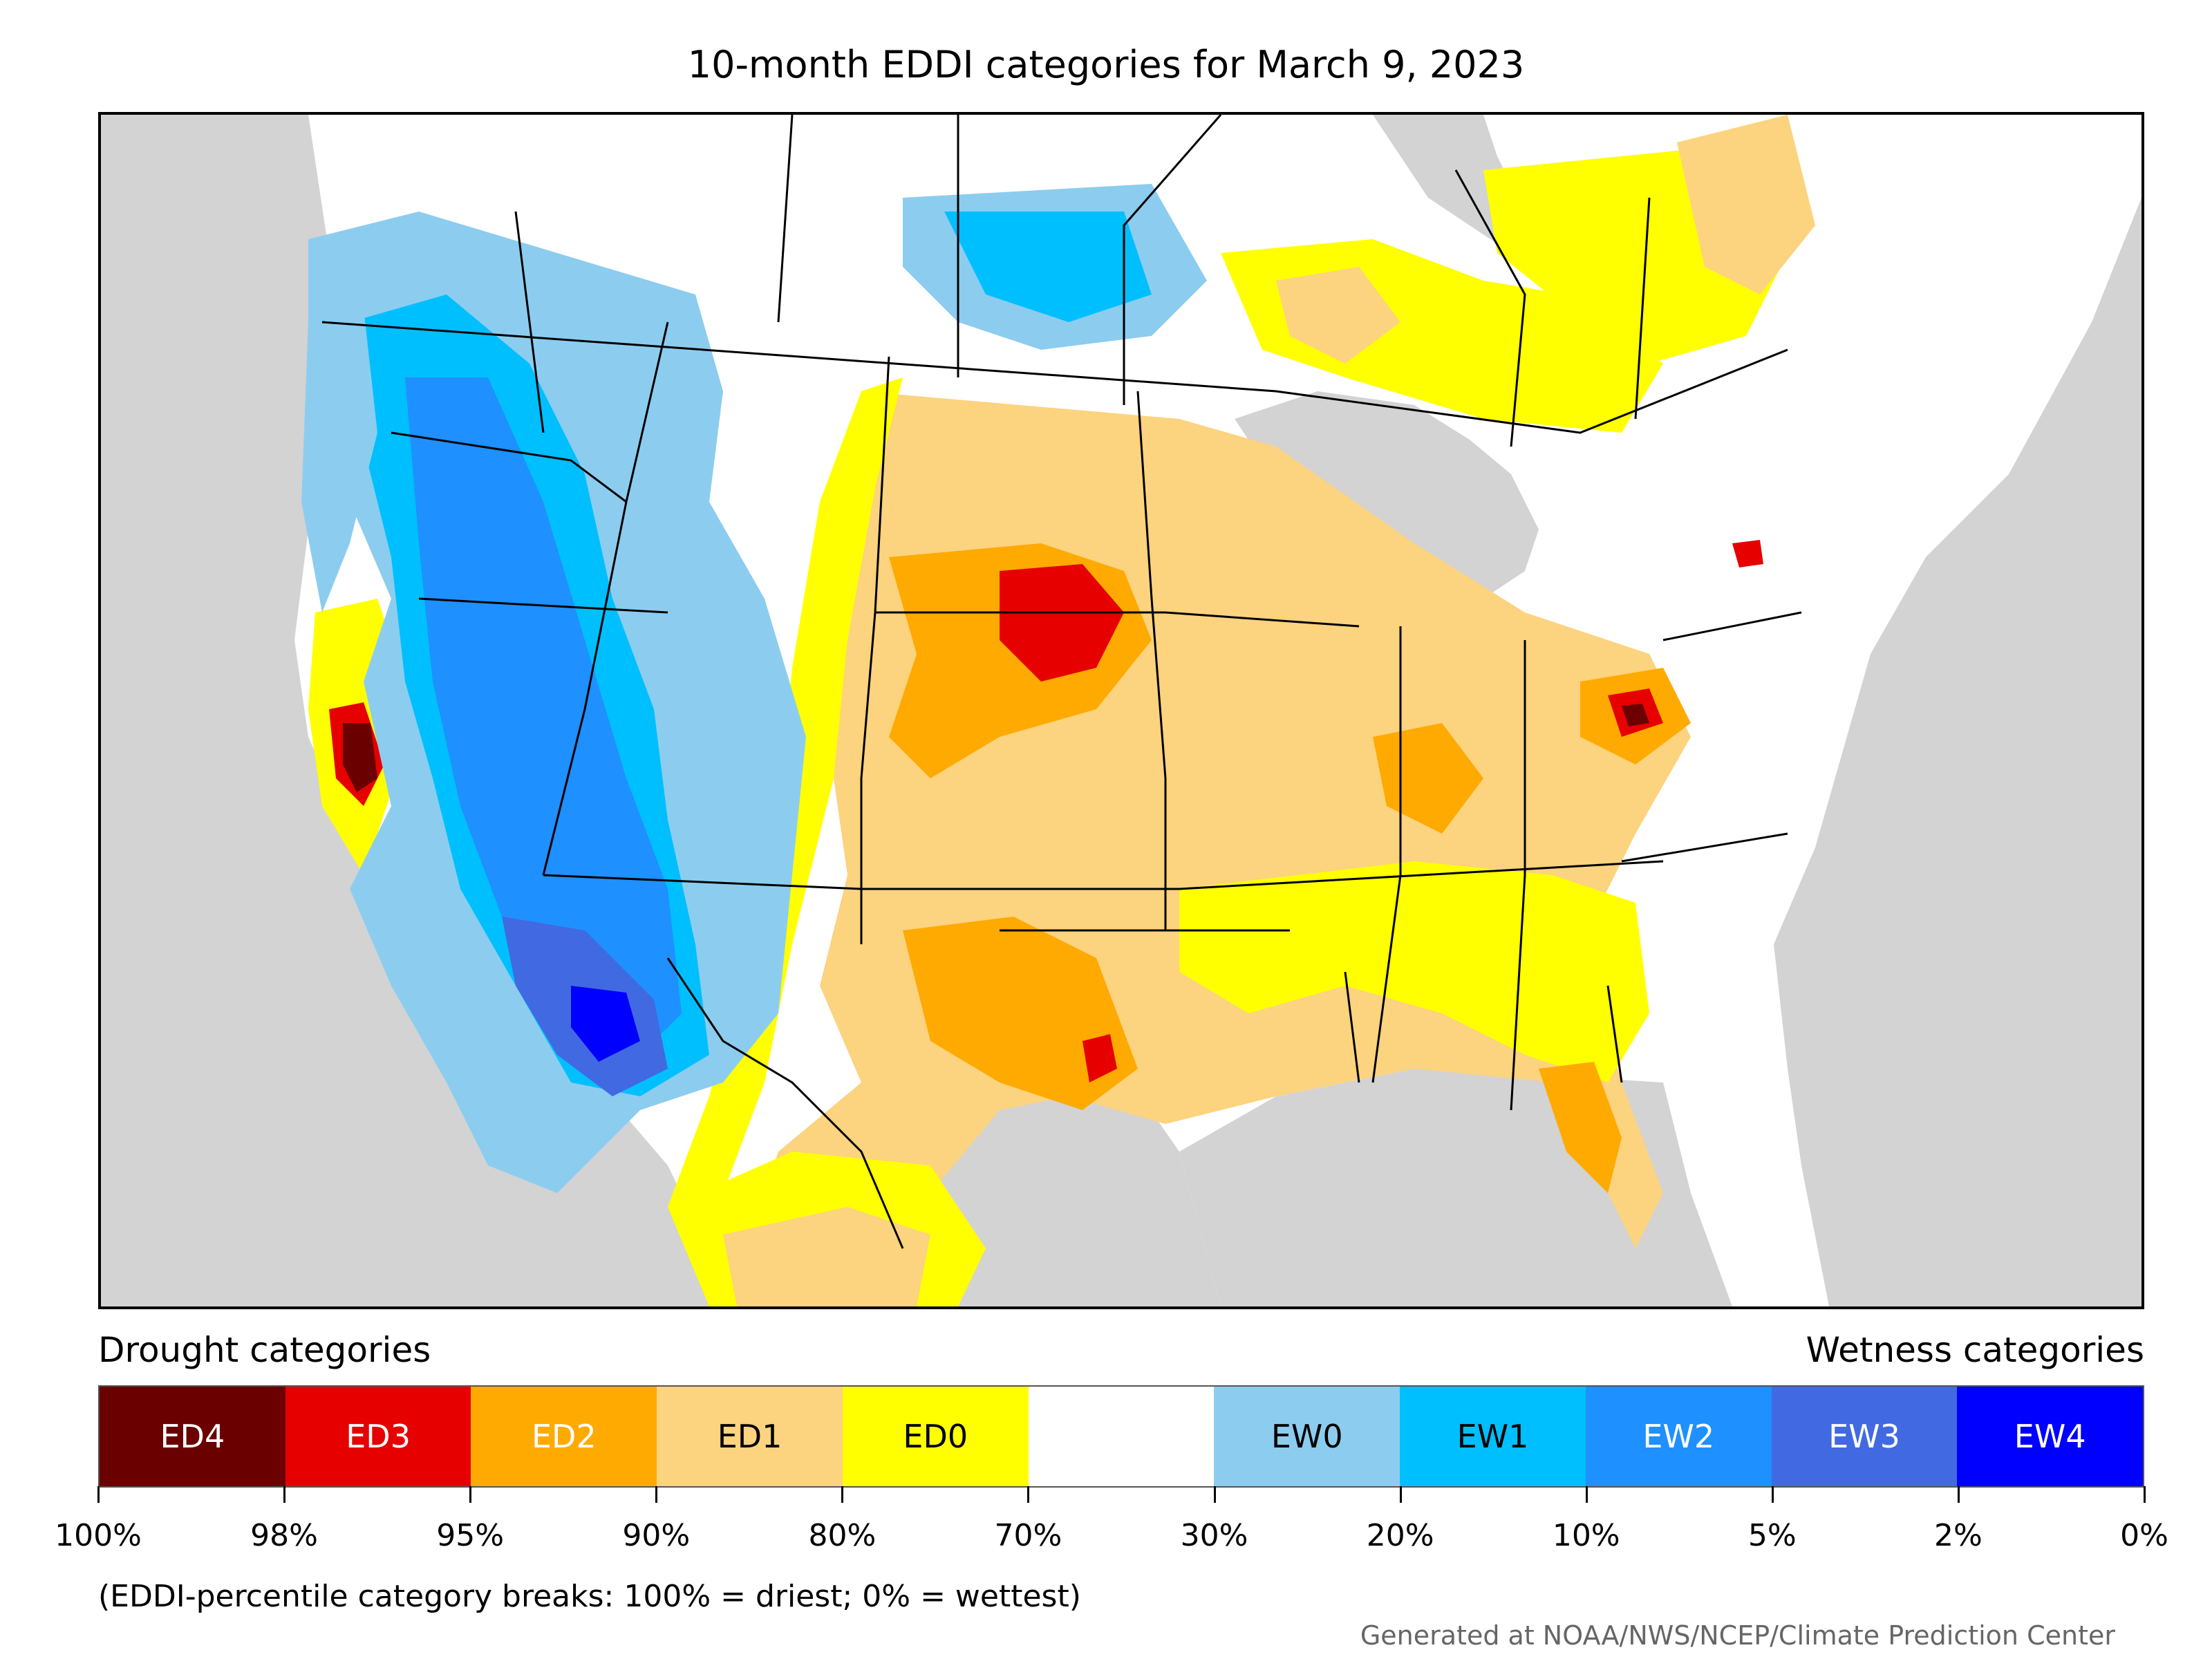 The width and height of the screenshot is (2212, 1659). What do you see at coordinates (605, 1024) in the screenshot?
I see `ew4-southwest` at bounding box center [605, 1024].